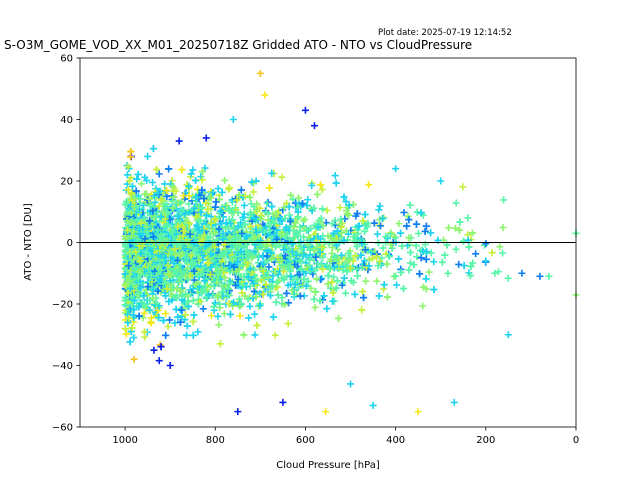  Describe the element at coordinates (66, 120) in the screenshot. I see `y-tick-label: 40` at that location.